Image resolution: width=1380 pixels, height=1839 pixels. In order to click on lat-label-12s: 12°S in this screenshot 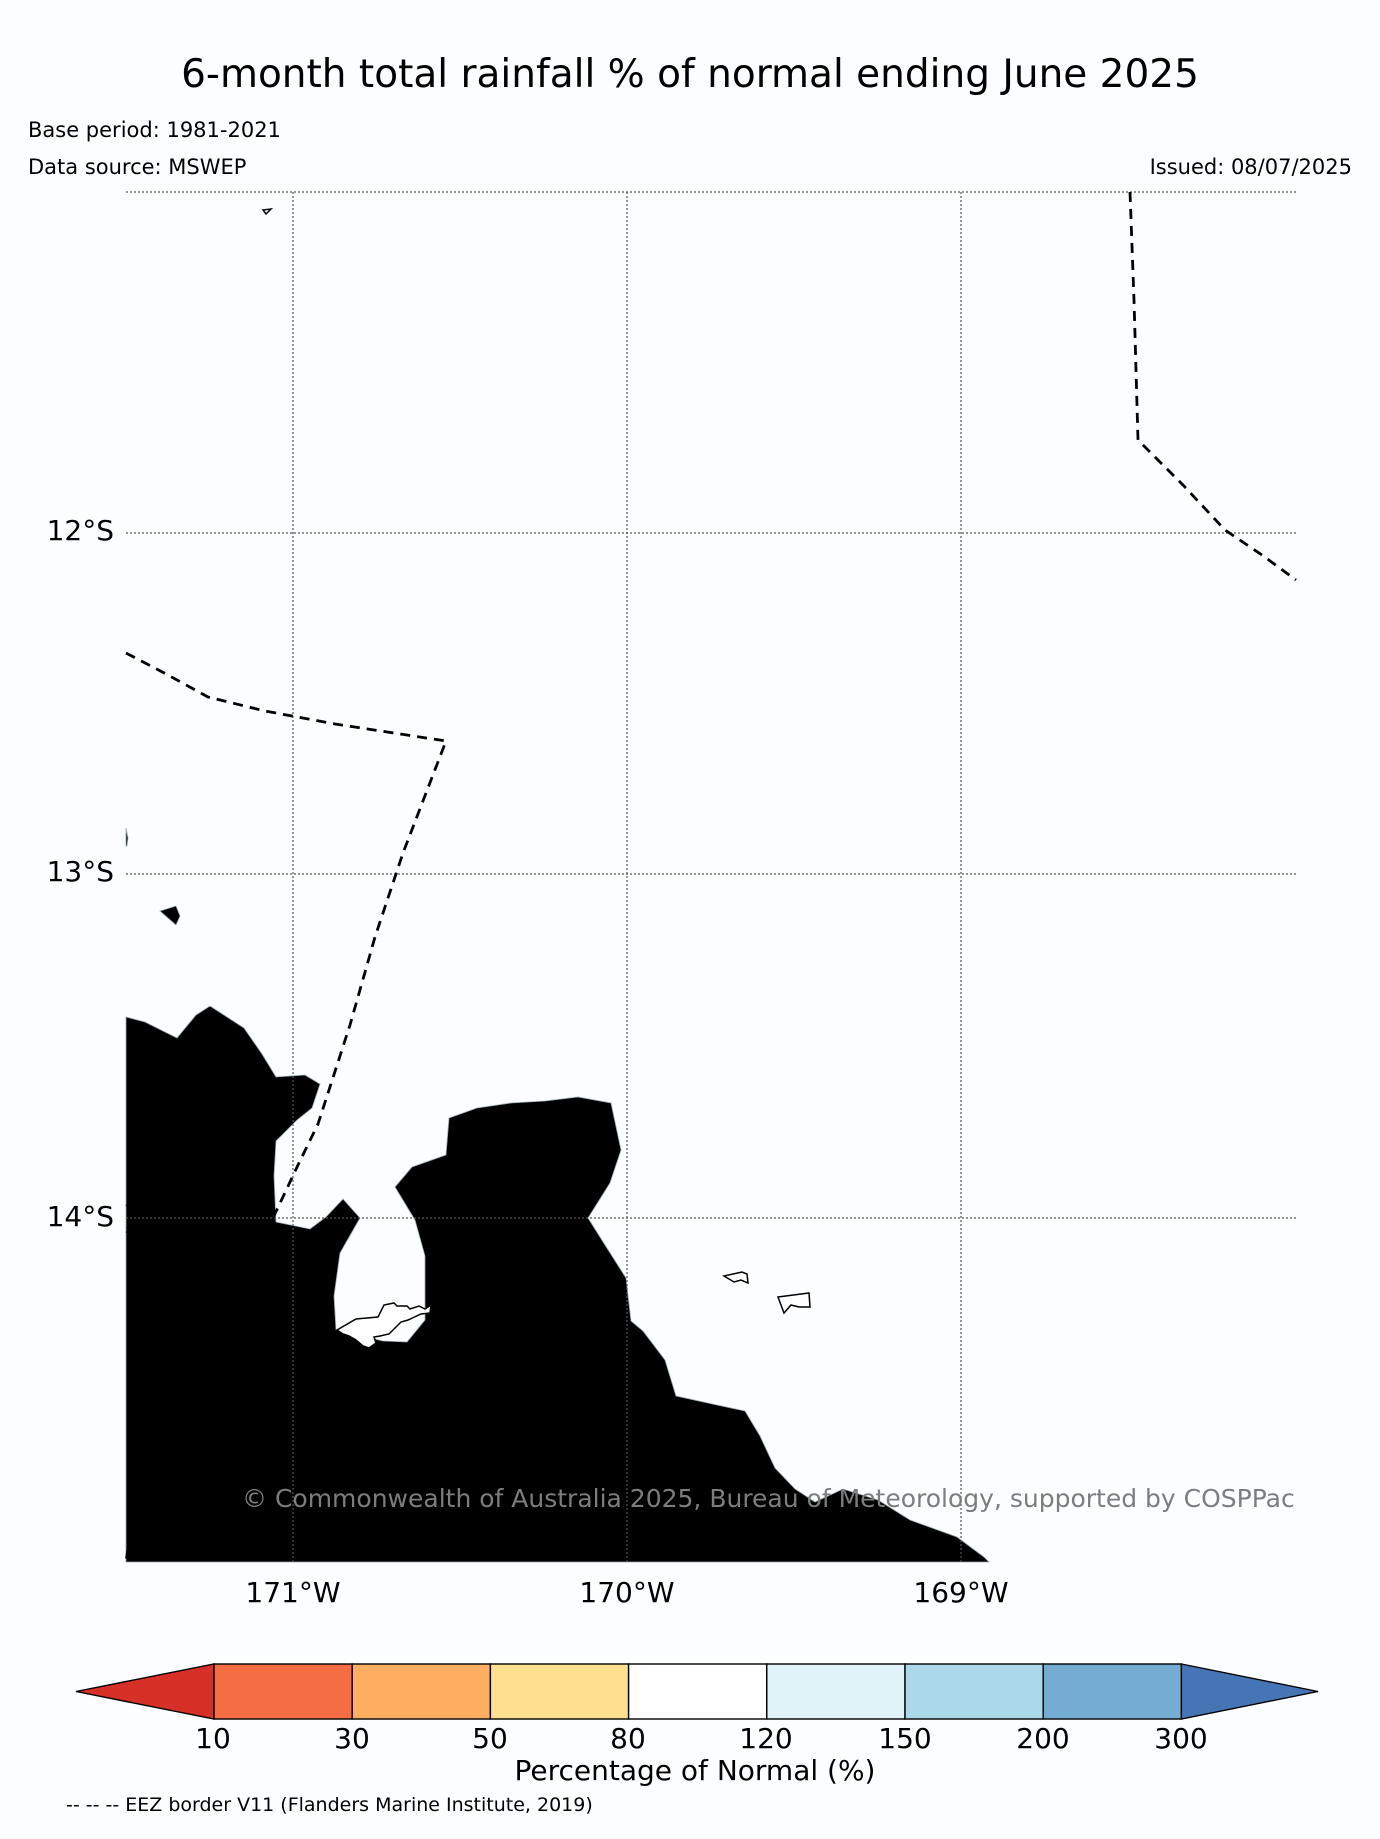, I will do `click(80, 530)`.